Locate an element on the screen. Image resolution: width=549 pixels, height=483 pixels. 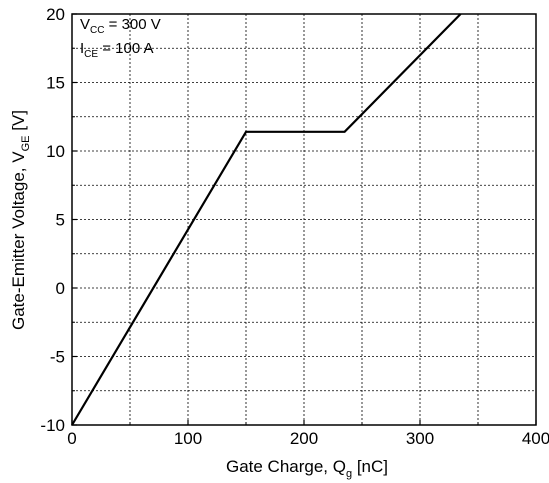
y-tick-label: 5 is located at coordinates (60, 220).